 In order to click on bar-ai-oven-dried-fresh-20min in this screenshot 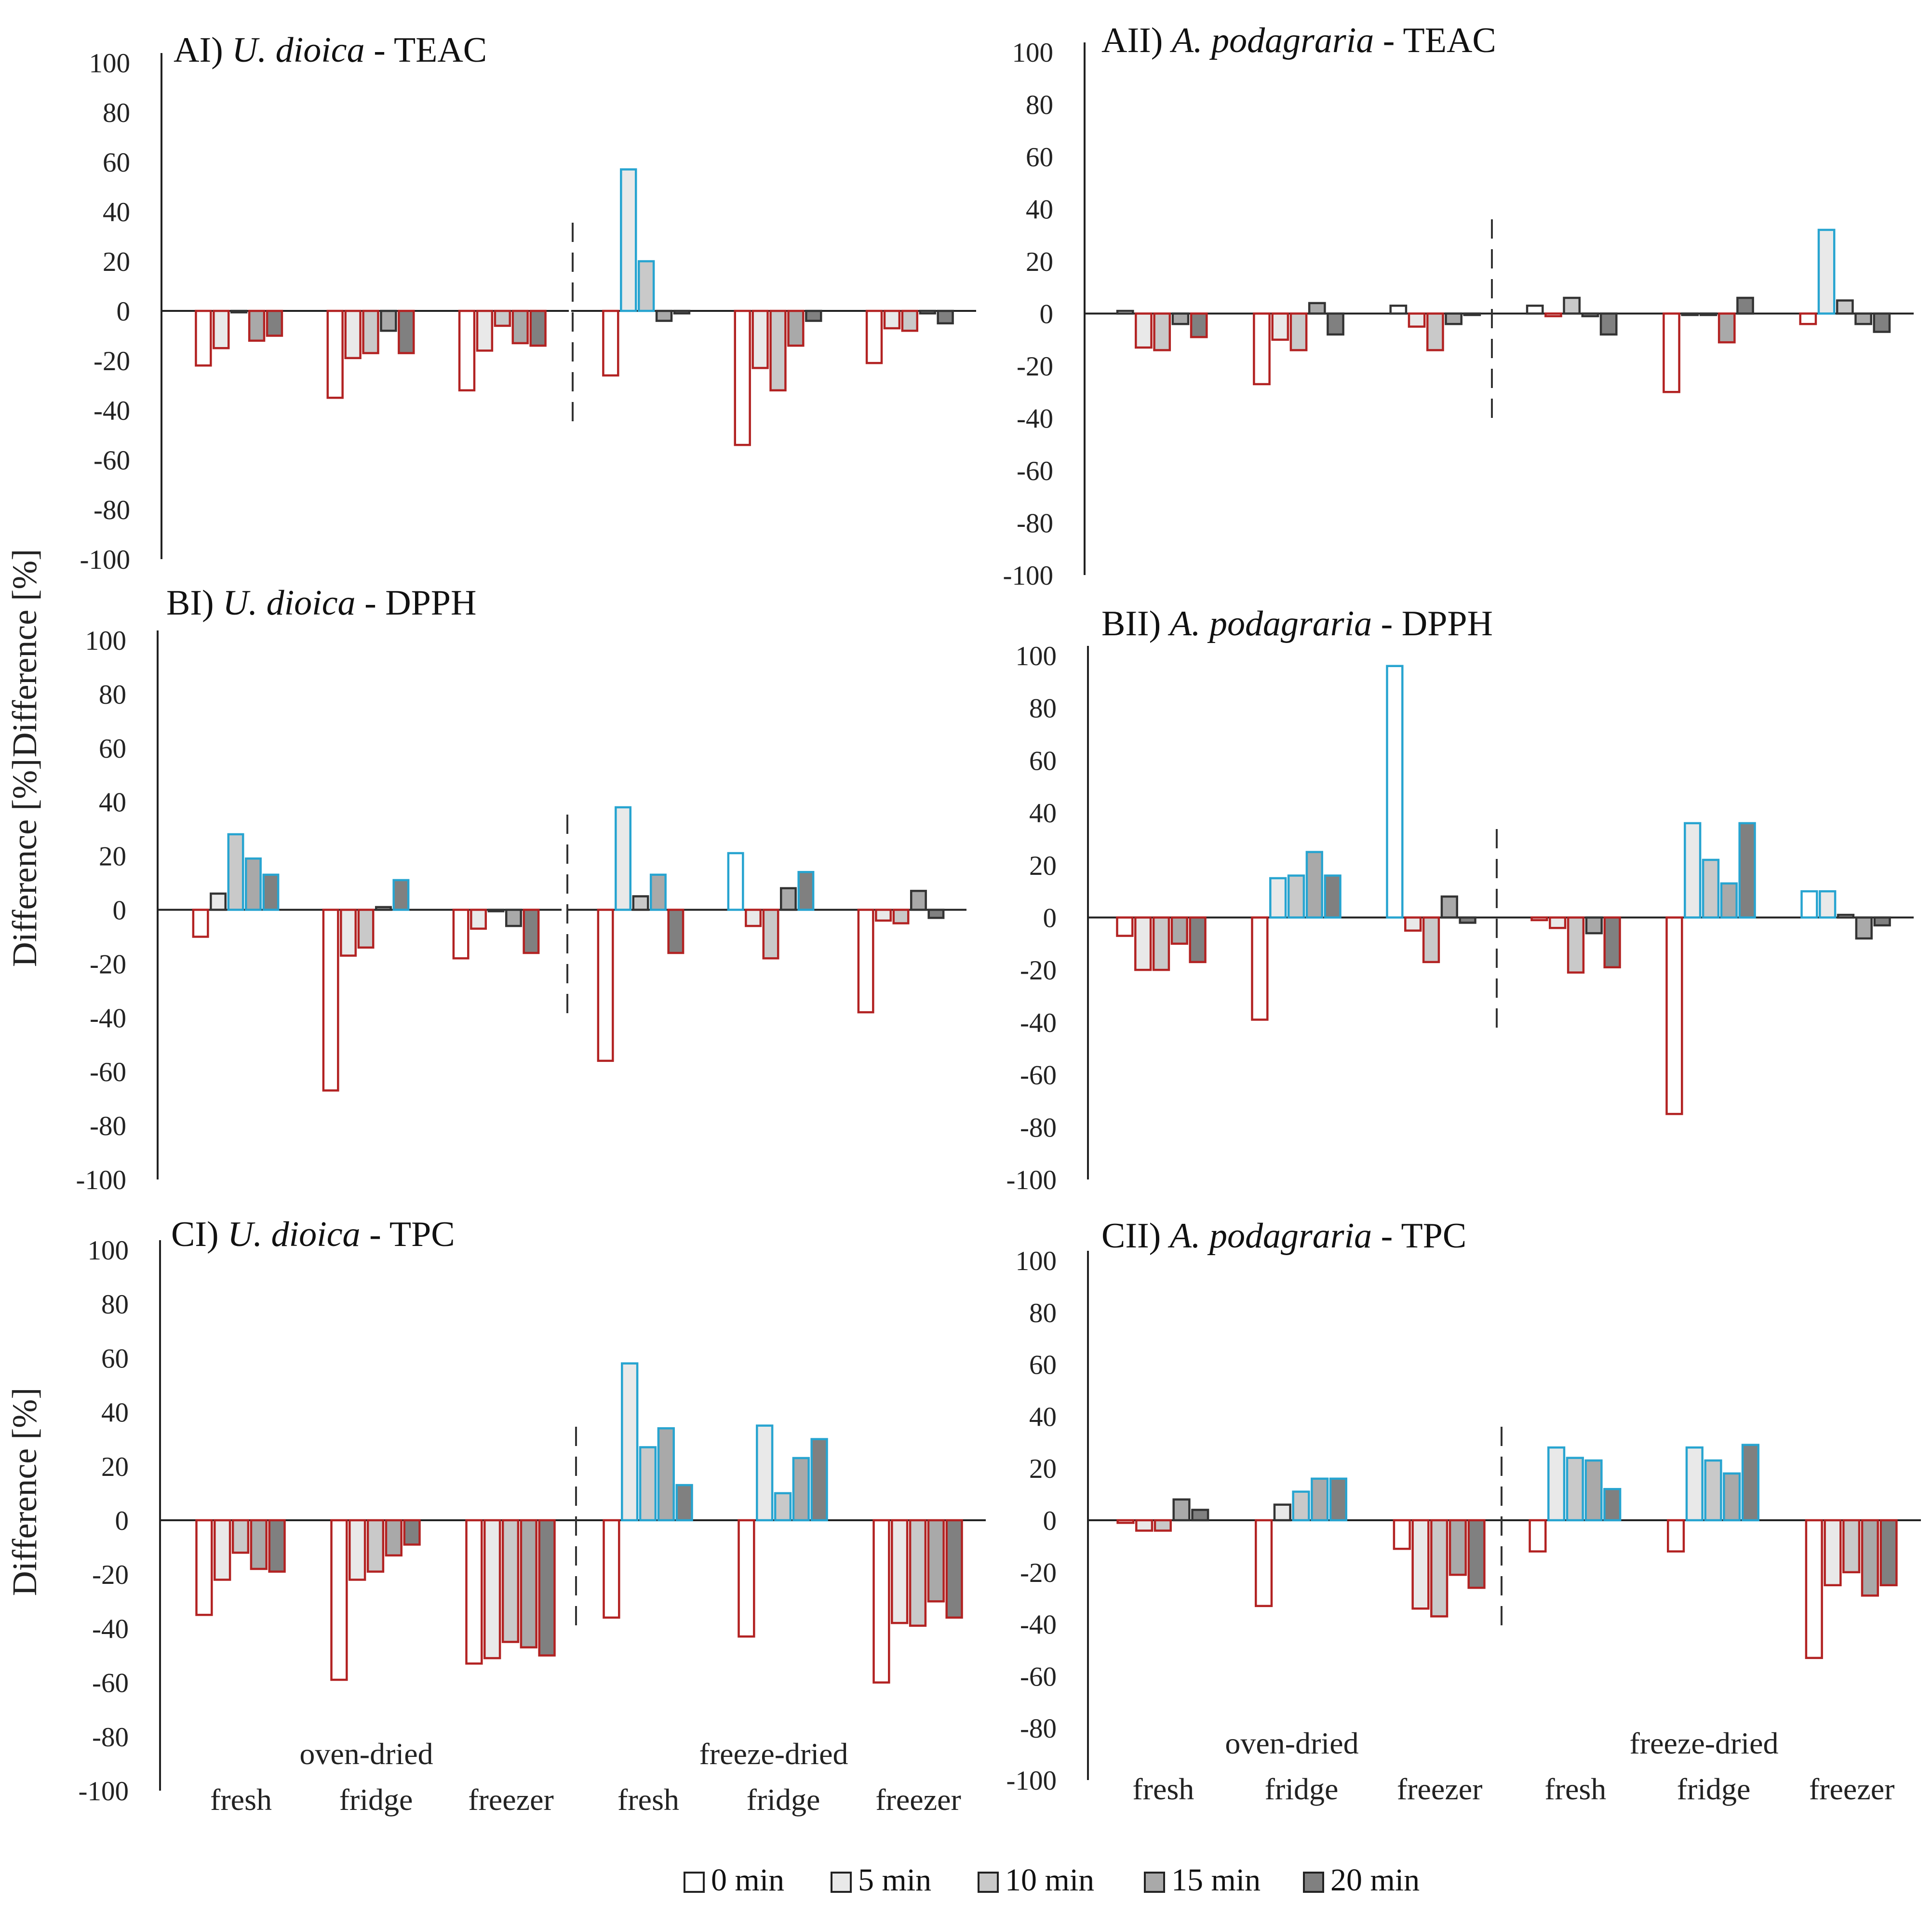, I will do `click(275, 323)`.